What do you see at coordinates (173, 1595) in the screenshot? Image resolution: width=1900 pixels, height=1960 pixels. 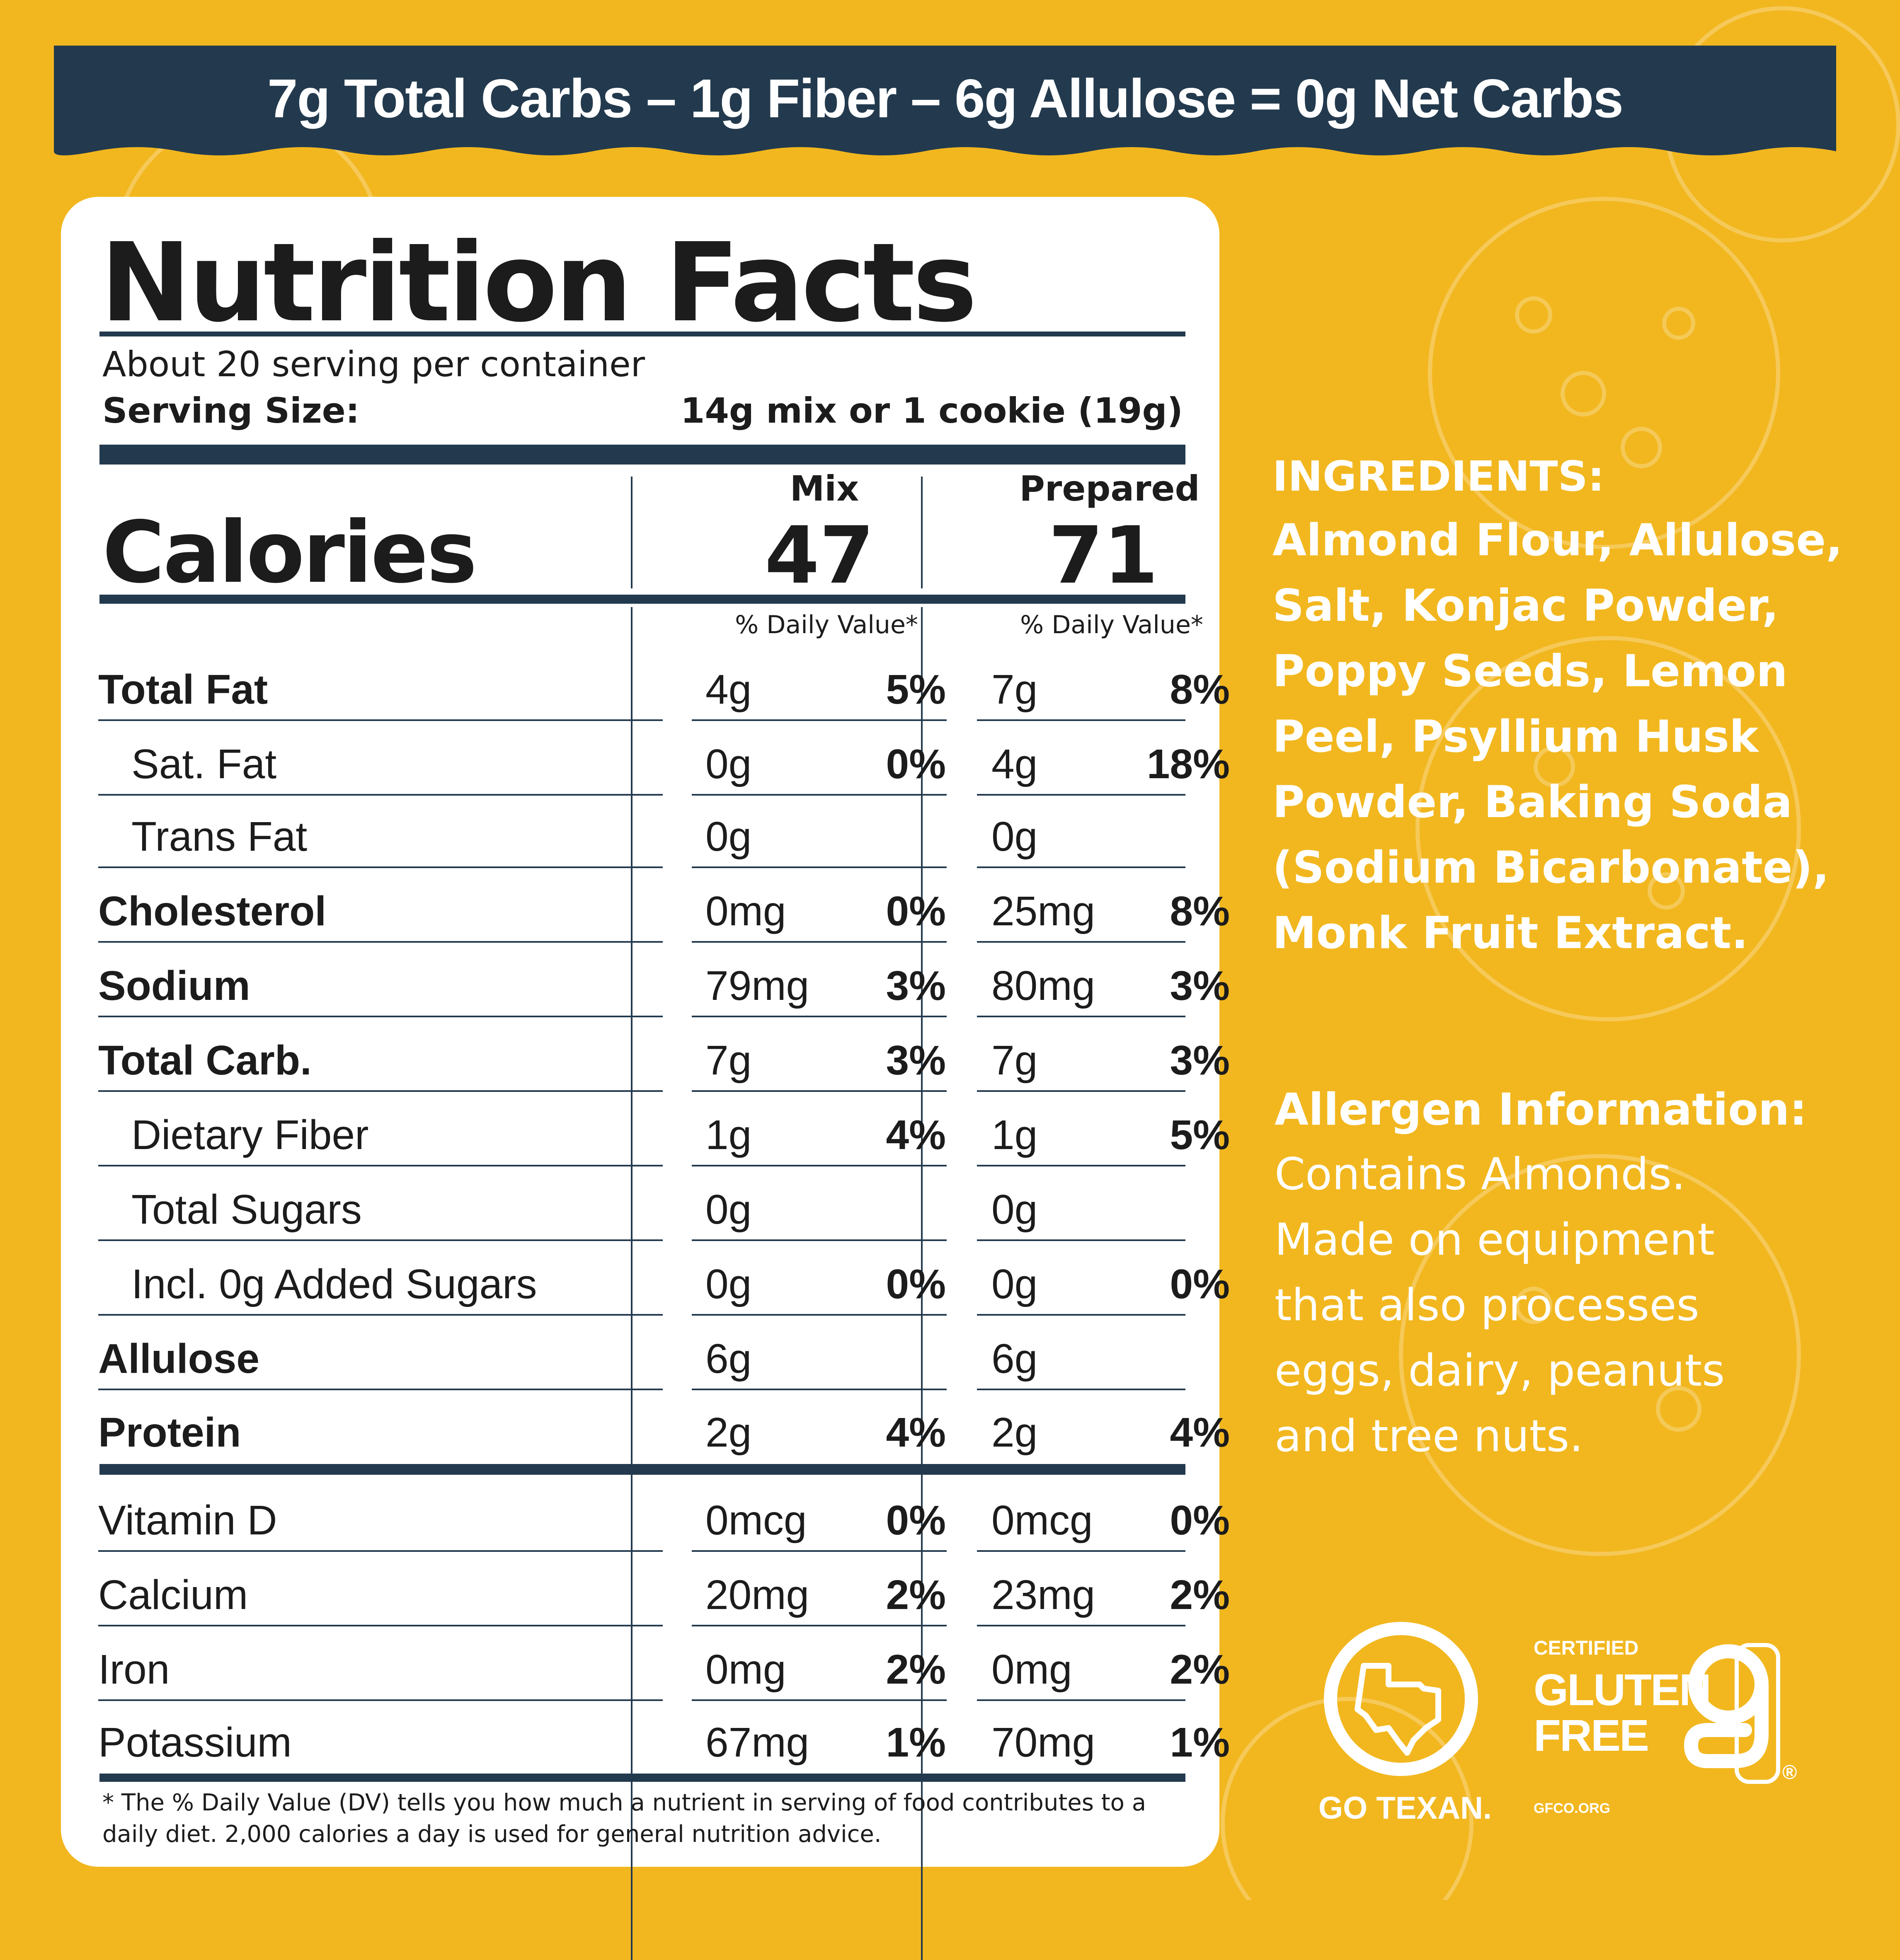 I see `nutrient-name: Calcium` at bounding box center [173, 1595].